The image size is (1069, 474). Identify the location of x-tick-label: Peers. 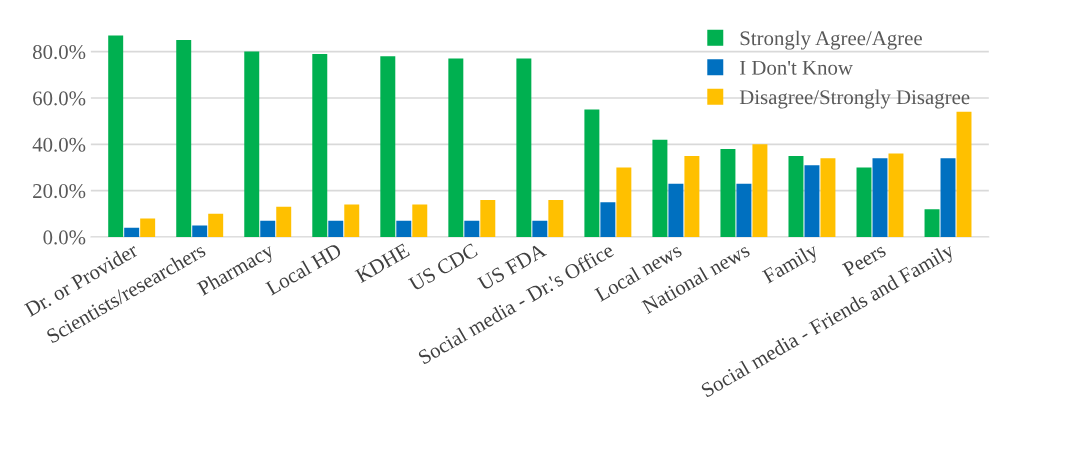
(864, 259).